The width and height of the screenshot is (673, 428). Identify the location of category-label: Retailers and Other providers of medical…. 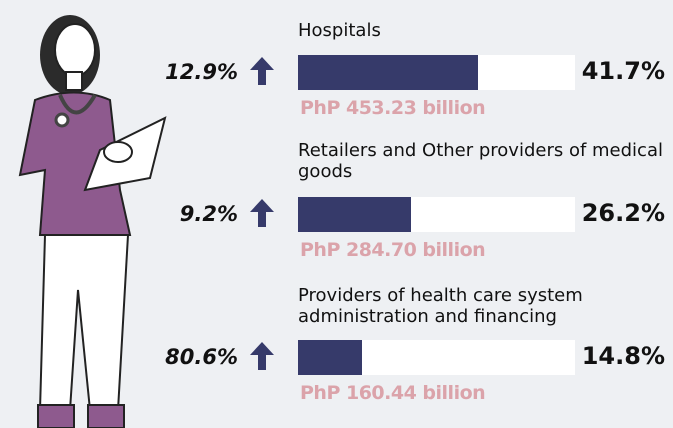
(480, 161).